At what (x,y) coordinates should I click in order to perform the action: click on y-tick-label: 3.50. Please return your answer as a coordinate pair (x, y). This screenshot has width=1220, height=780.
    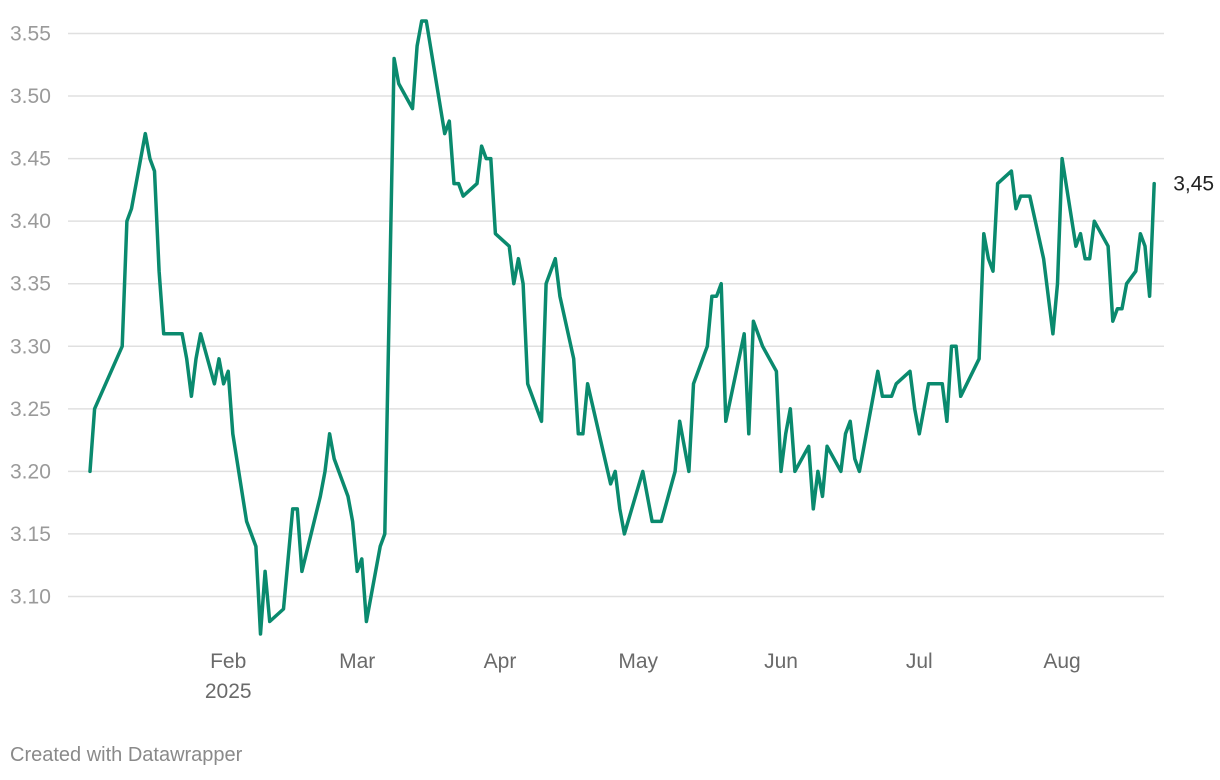
    Looking at the image, I should click on (30, 96).